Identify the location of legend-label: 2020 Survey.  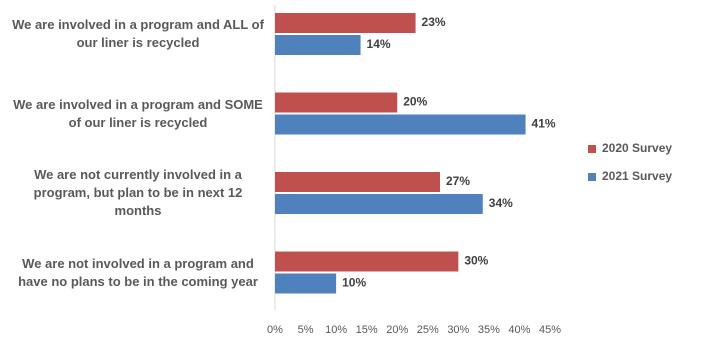
(637, 148).